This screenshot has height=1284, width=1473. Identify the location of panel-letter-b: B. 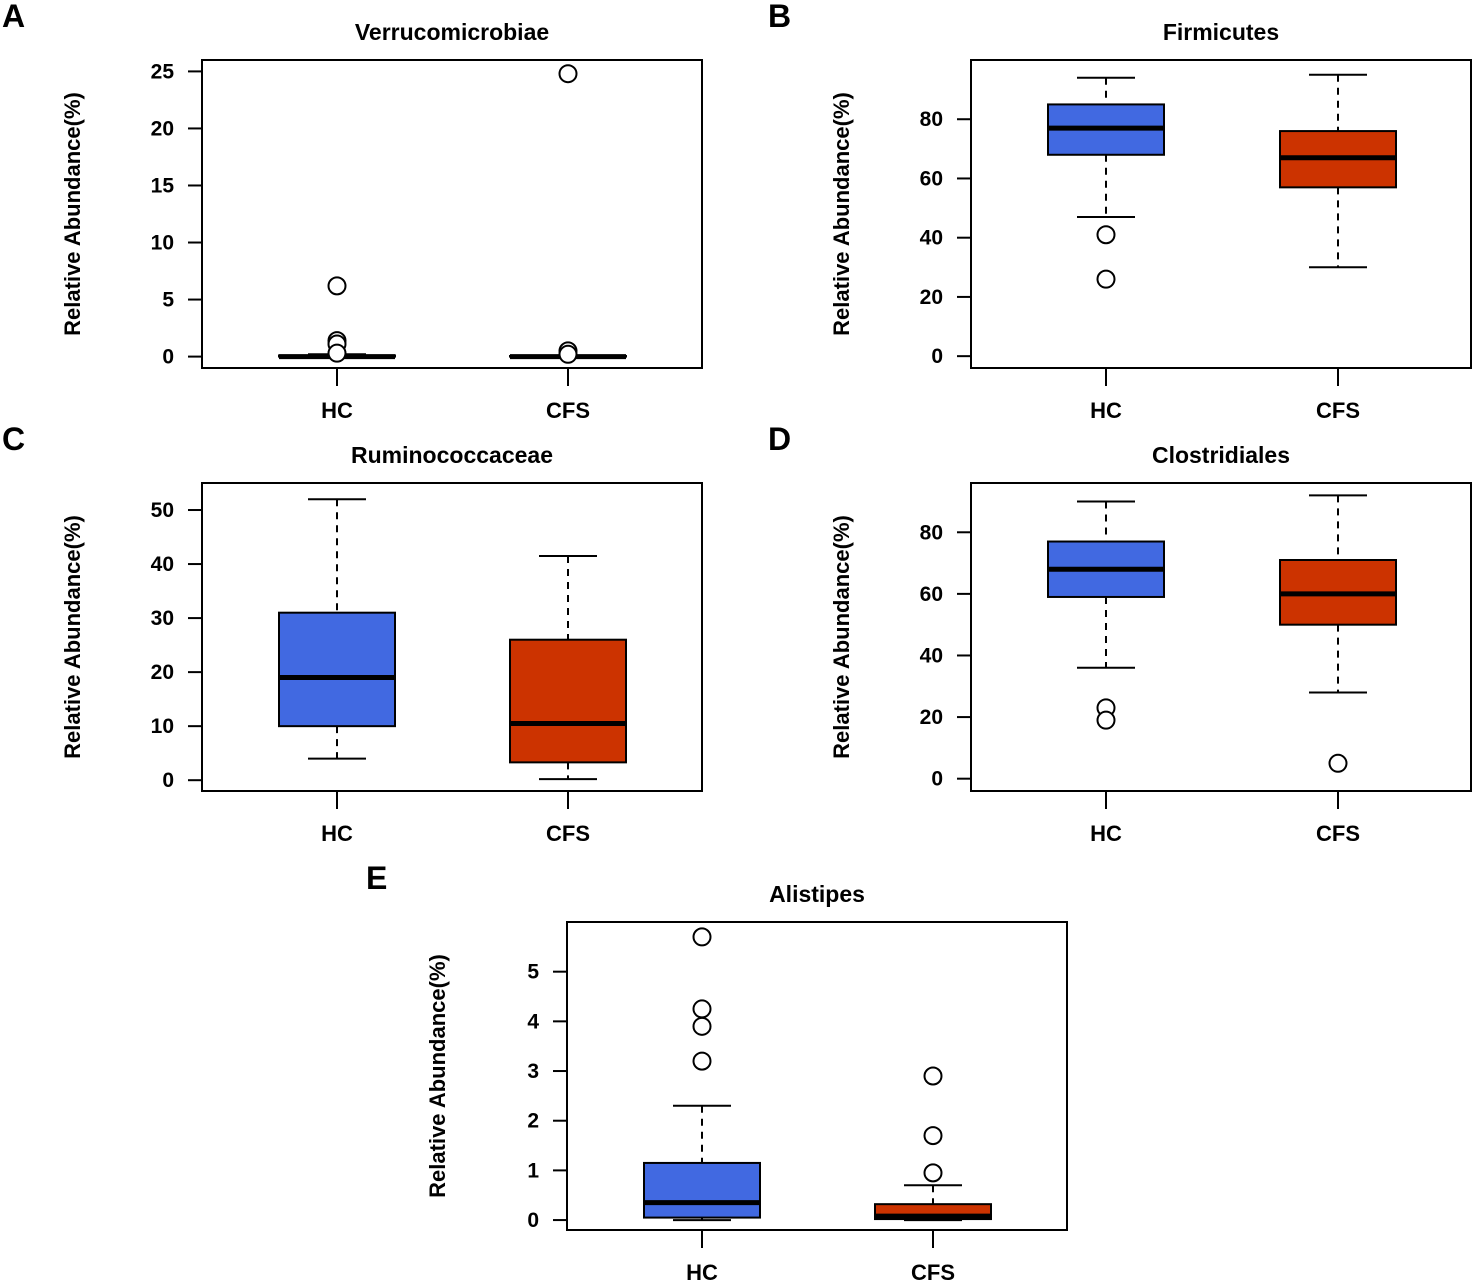
(779, 17).